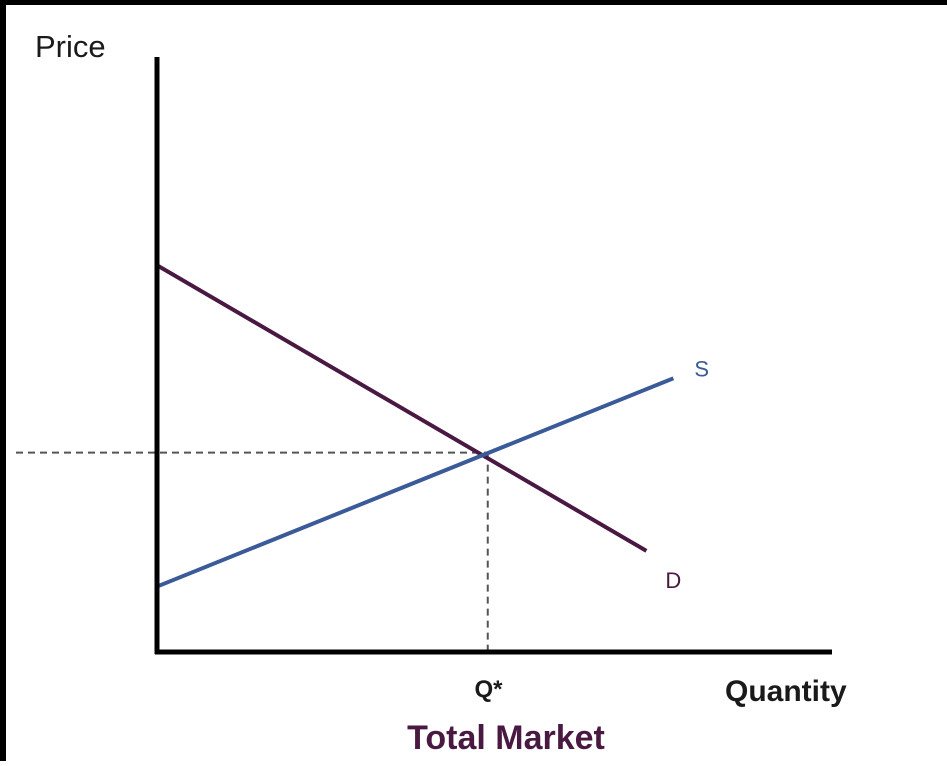  I want to click on reference-lines, so click(252, 551).